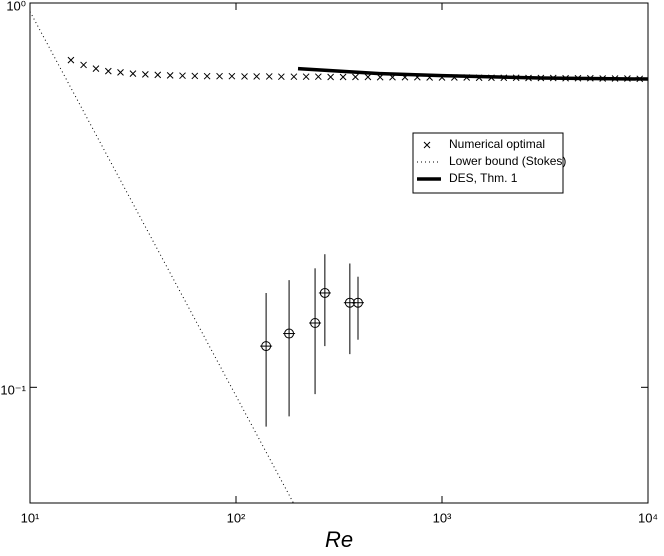  What do you see at coordinates (648, 517) in the screenshot?
I see `x-tick-label: 10⁴` at bounding box center [648, 517].